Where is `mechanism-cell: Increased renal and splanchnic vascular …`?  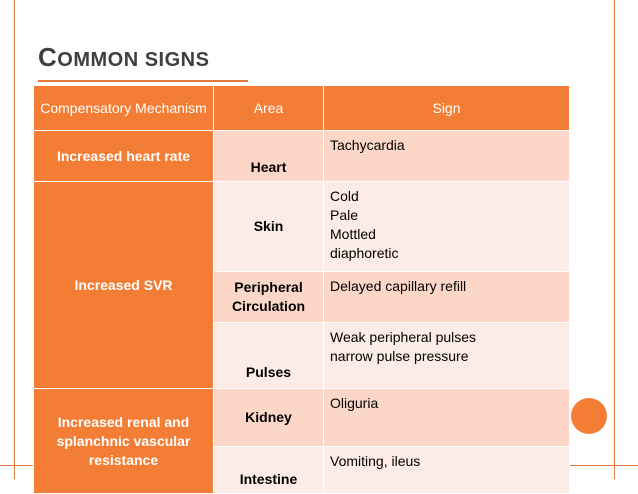 mechanism-cell: Increased renal and splanchnic vascular … is located at coordinates (123, 441).